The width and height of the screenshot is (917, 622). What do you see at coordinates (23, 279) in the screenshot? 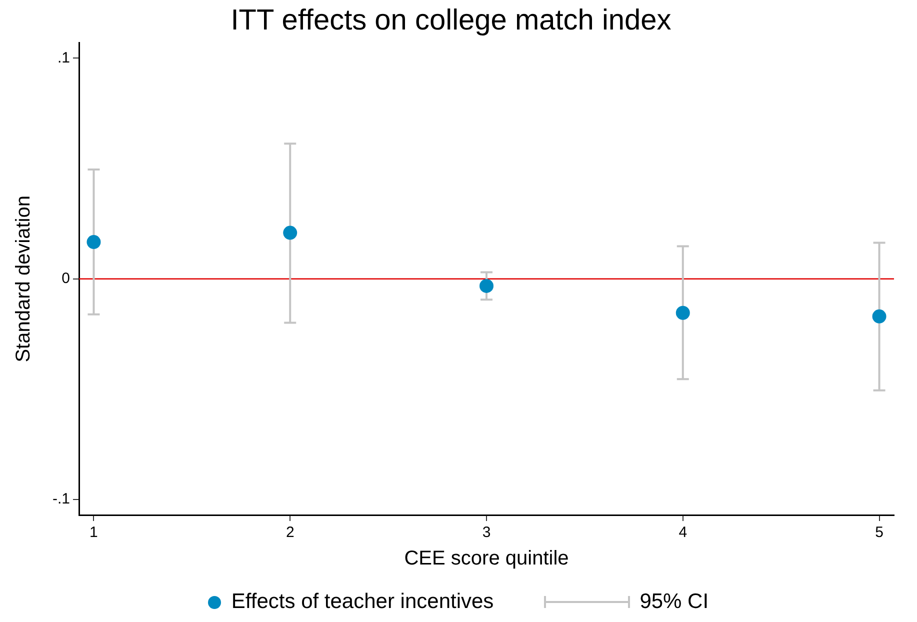
I see `y-axis-title: Standard deviation` at bounding box center [23, 279].